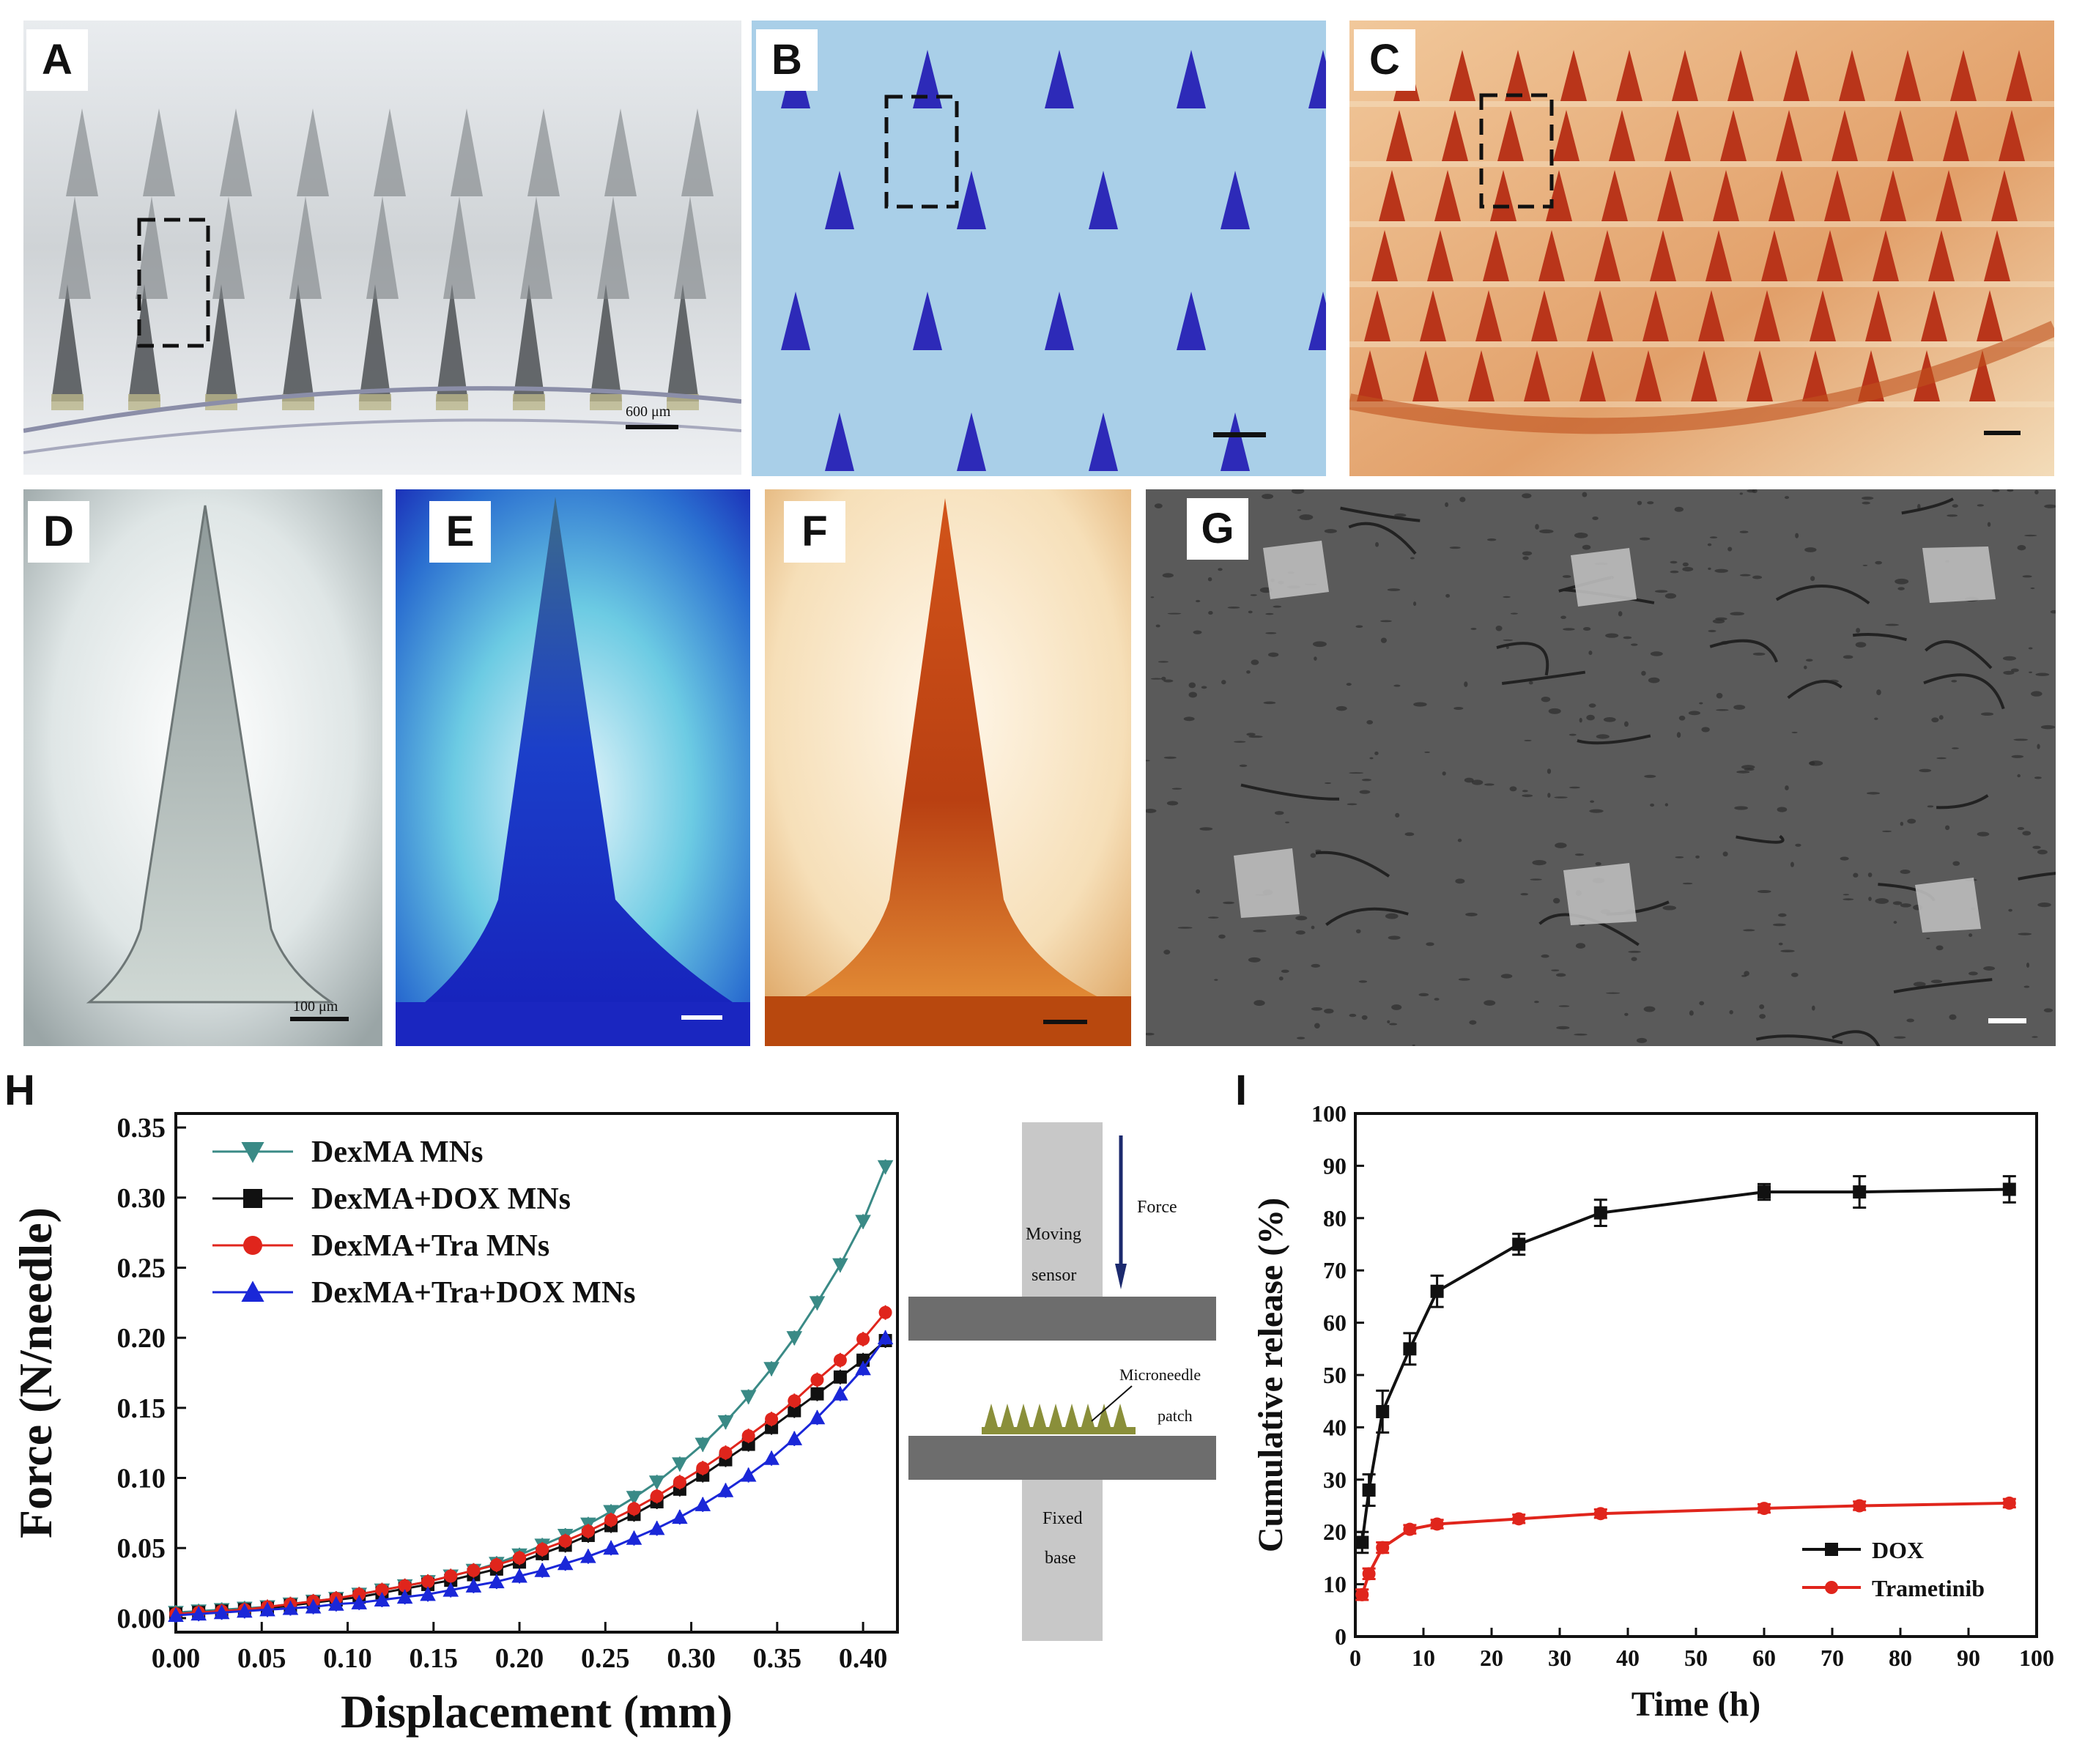 The image size is (2074, 1764). What do you see at coordinates (1601, 767) in the screenshot?
I see `panel-g-image` at bounding box center [1601, 767].